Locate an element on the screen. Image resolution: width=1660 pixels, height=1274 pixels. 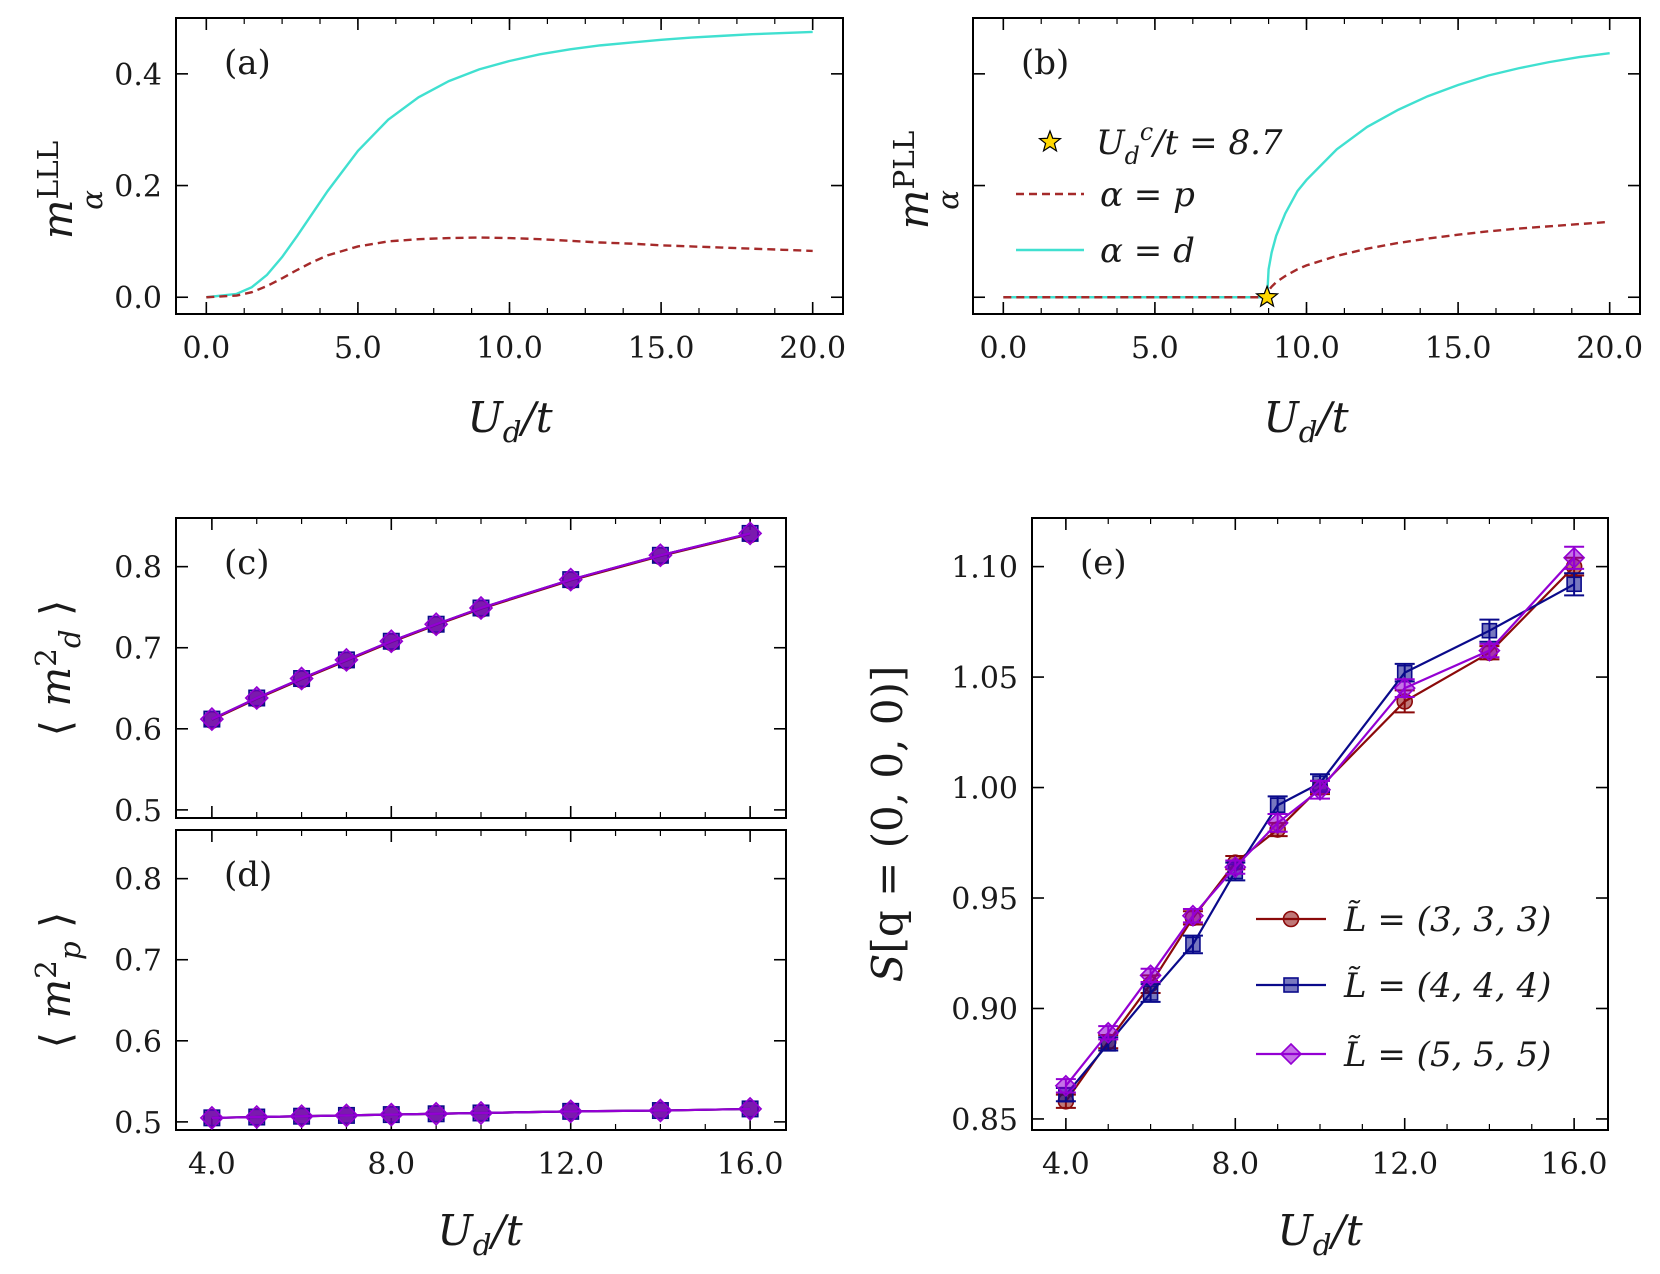
x-tick-label: 5.0 is located at coordinates (1155, 348).